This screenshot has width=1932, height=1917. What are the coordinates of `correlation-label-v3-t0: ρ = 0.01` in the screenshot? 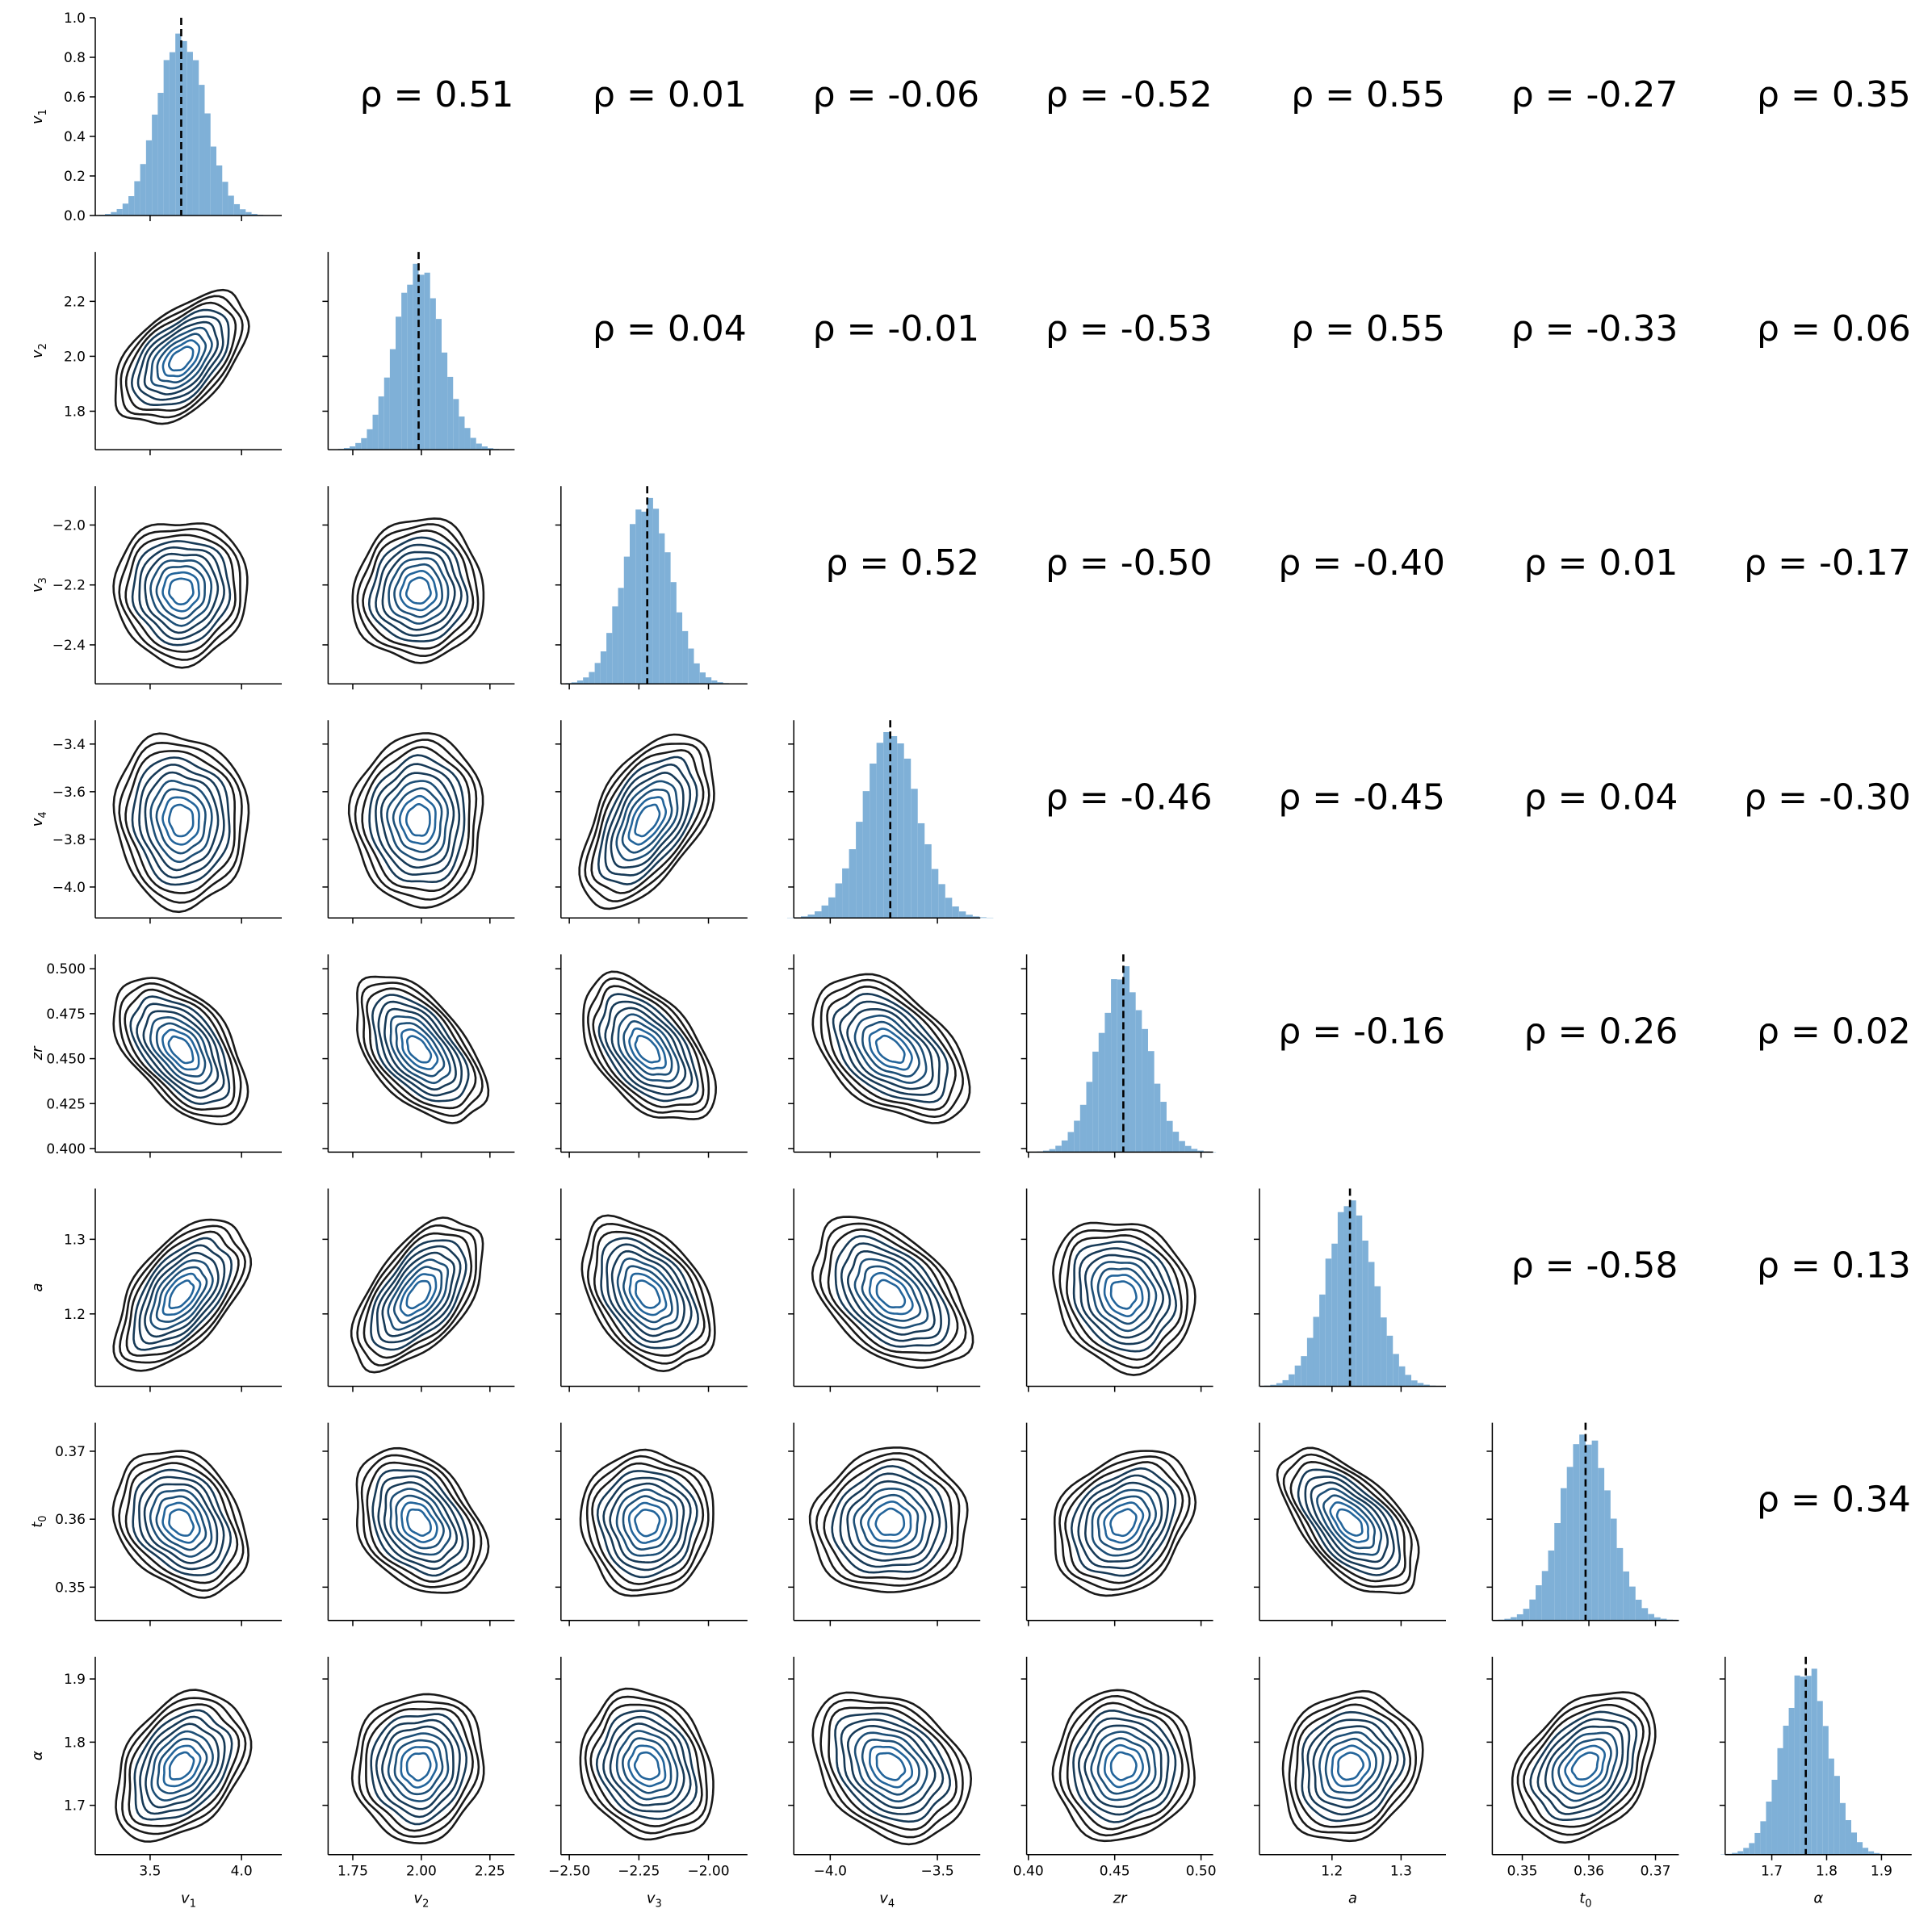 It's located at (1601, 563).